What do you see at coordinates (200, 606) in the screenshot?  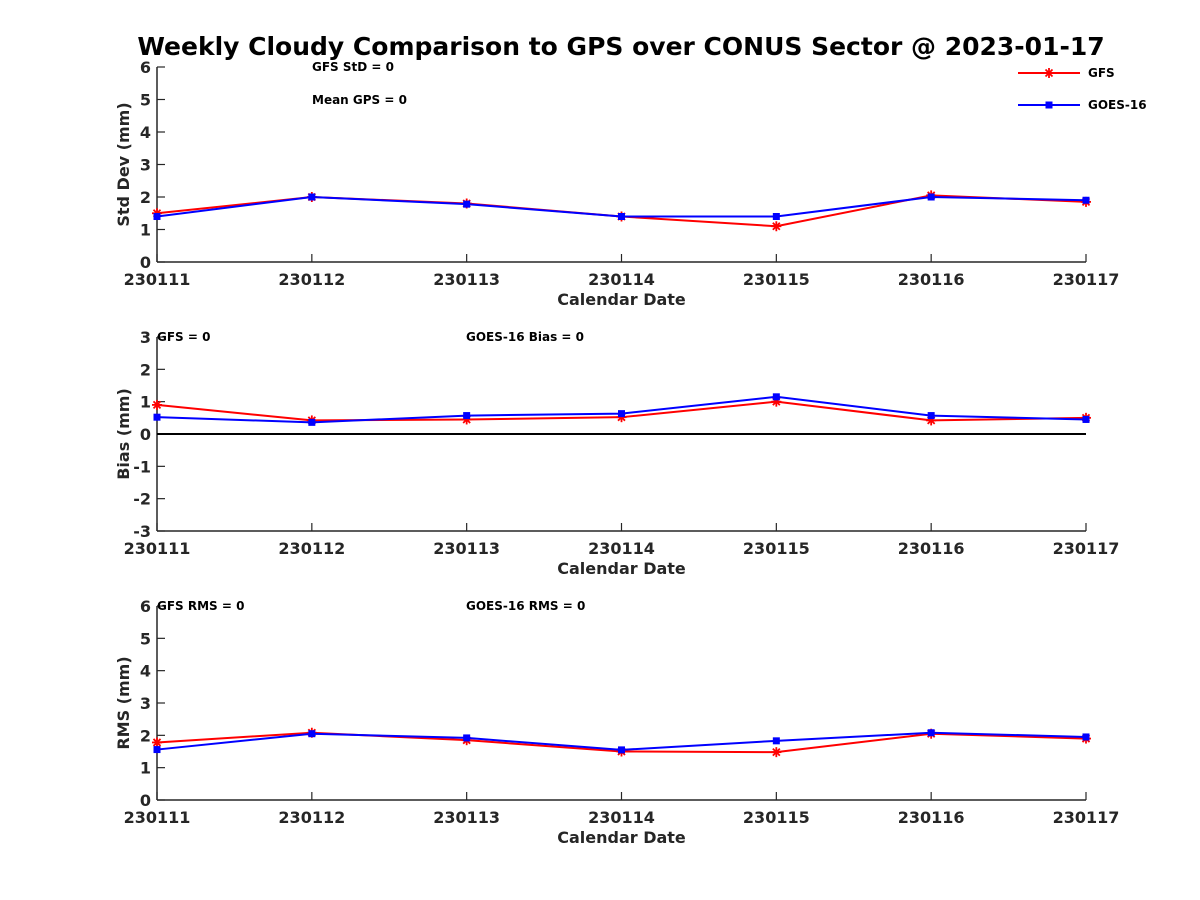 I see `annotation-text: GFS RMS = 0` at bounding box center [200, 606].